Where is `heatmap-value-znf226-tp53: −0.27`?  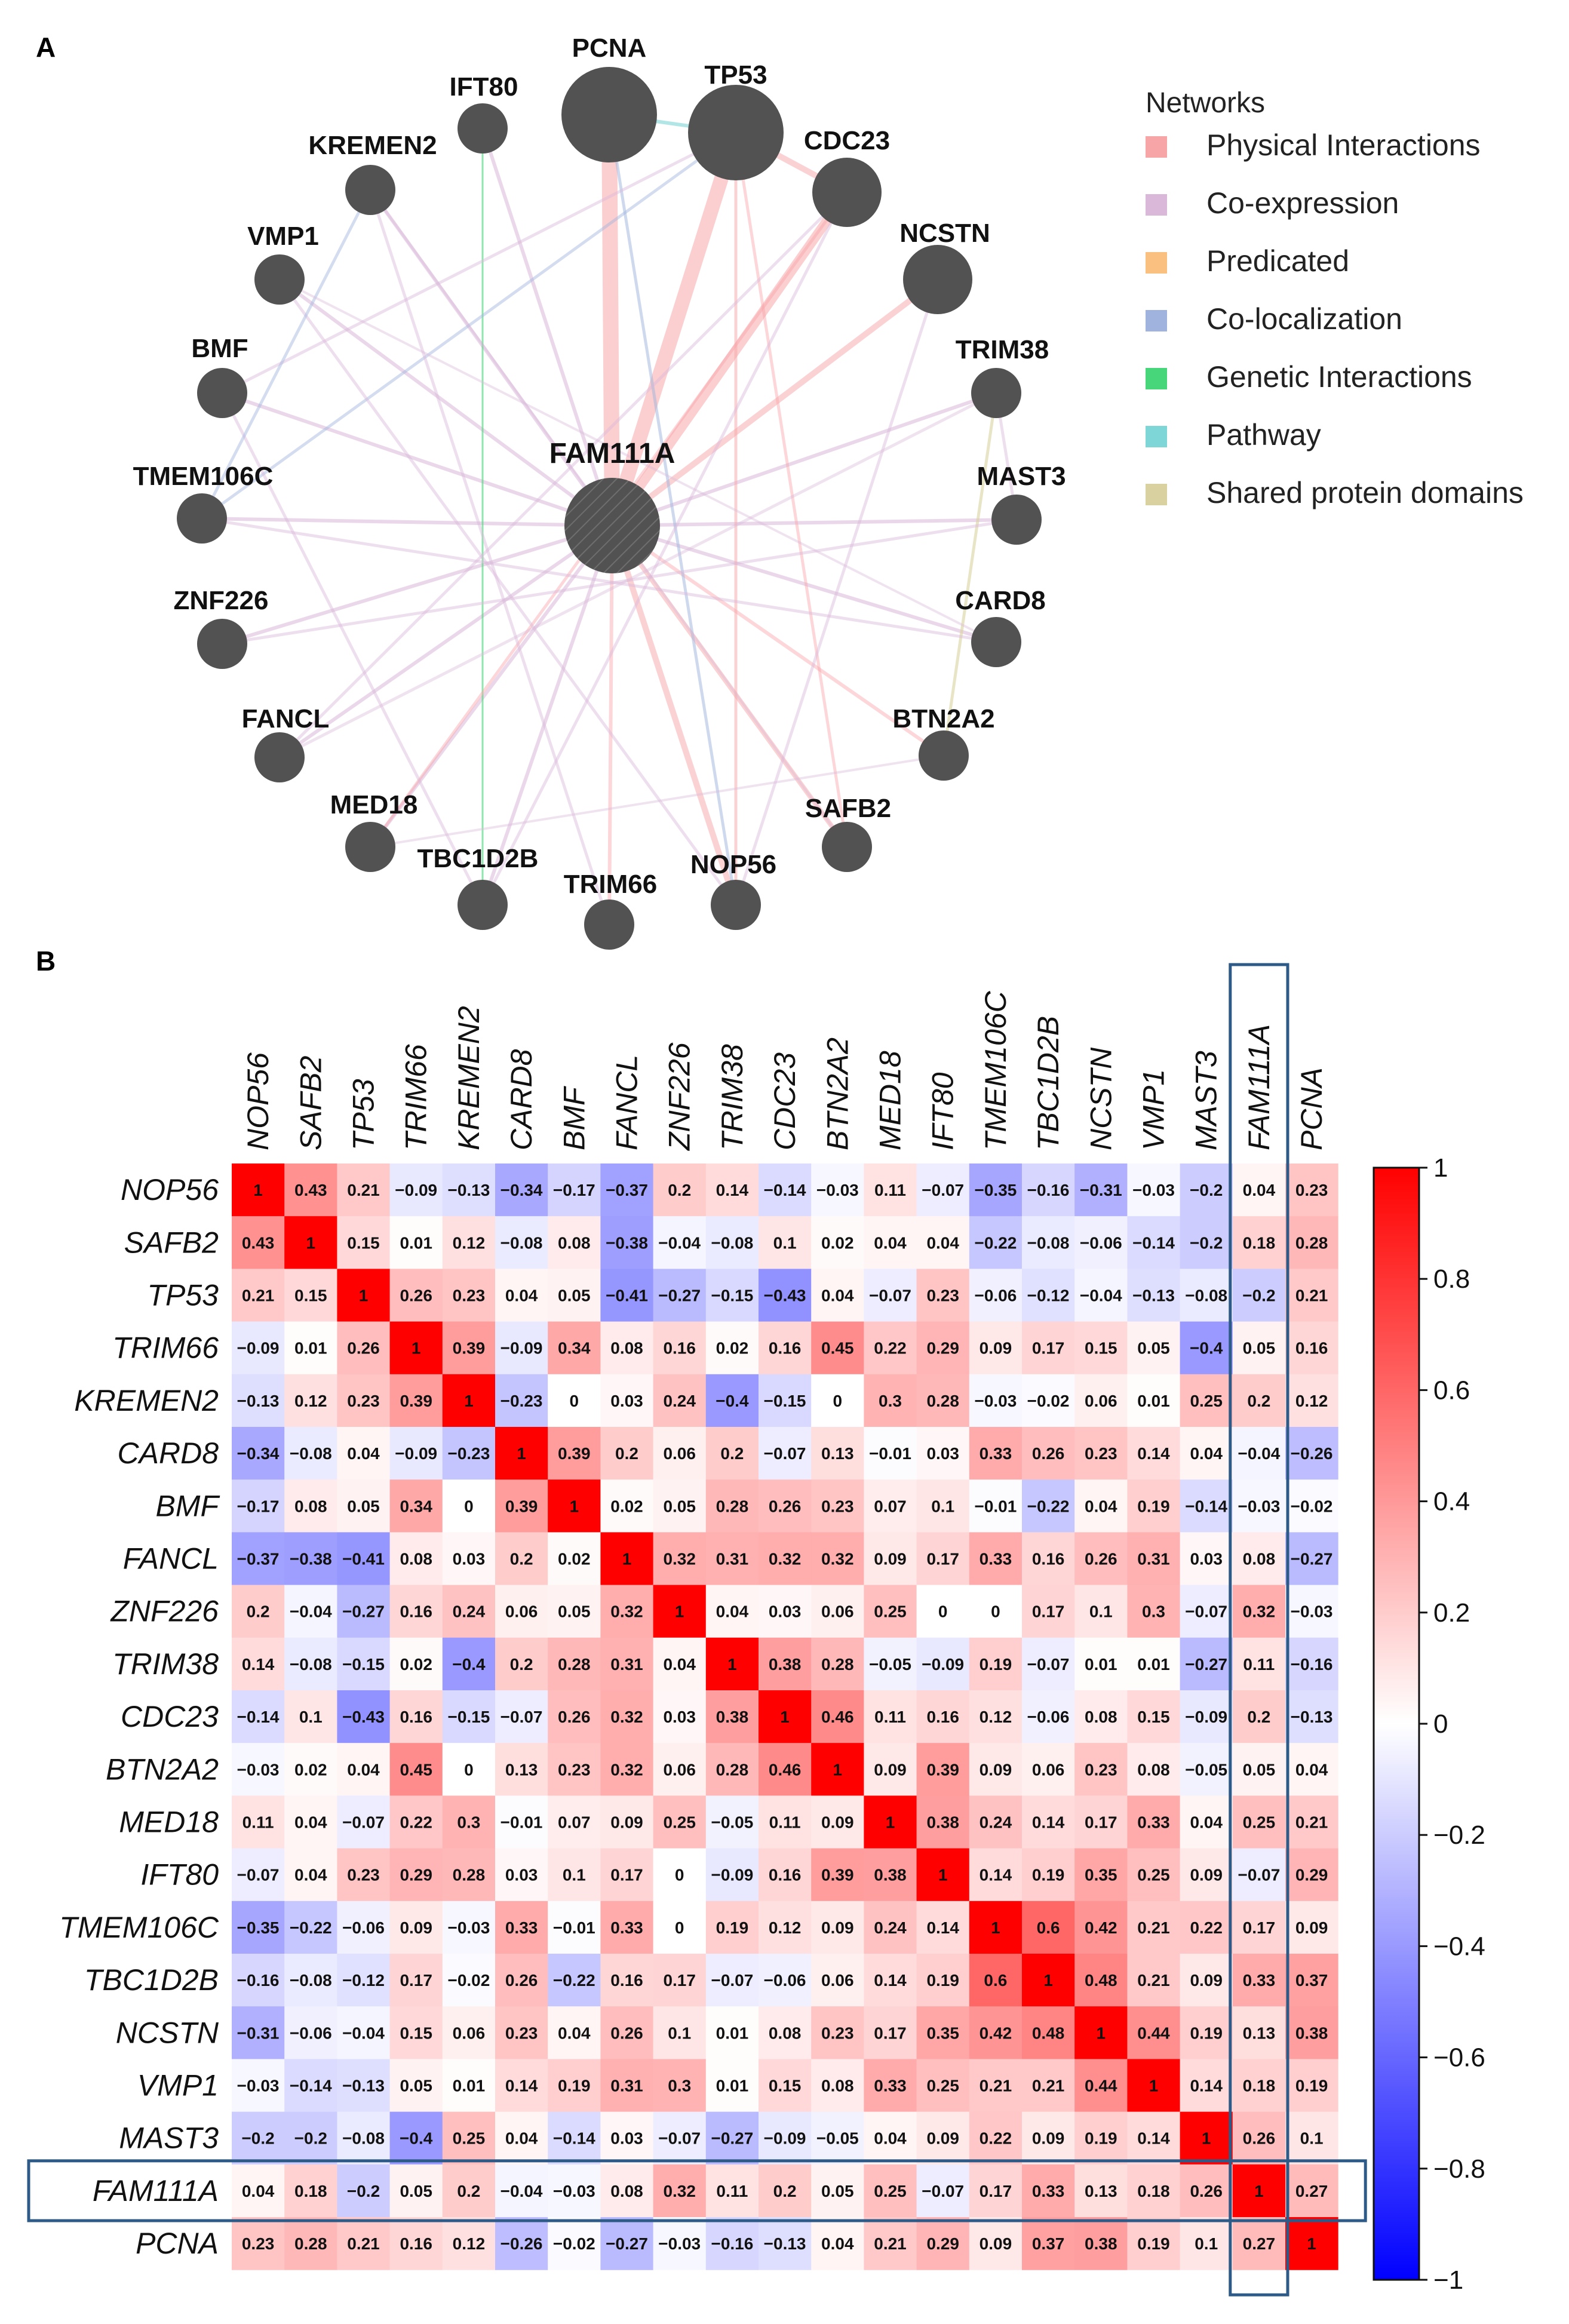
heatmap-value-znf226-tp53: −0.27 is located at coordinates (363, 1611).